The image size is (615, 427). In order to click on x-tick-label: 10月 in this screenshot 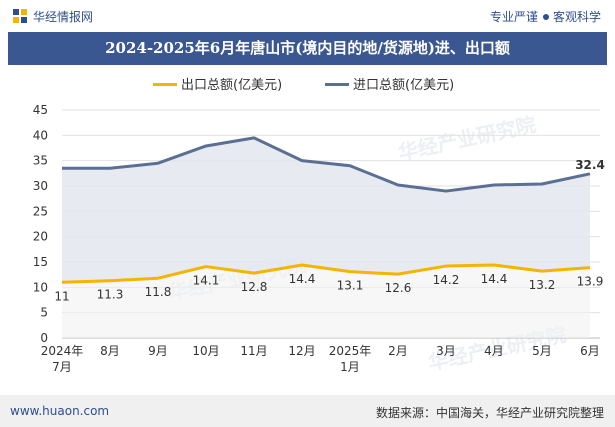, I will do `click(205, 351)`.